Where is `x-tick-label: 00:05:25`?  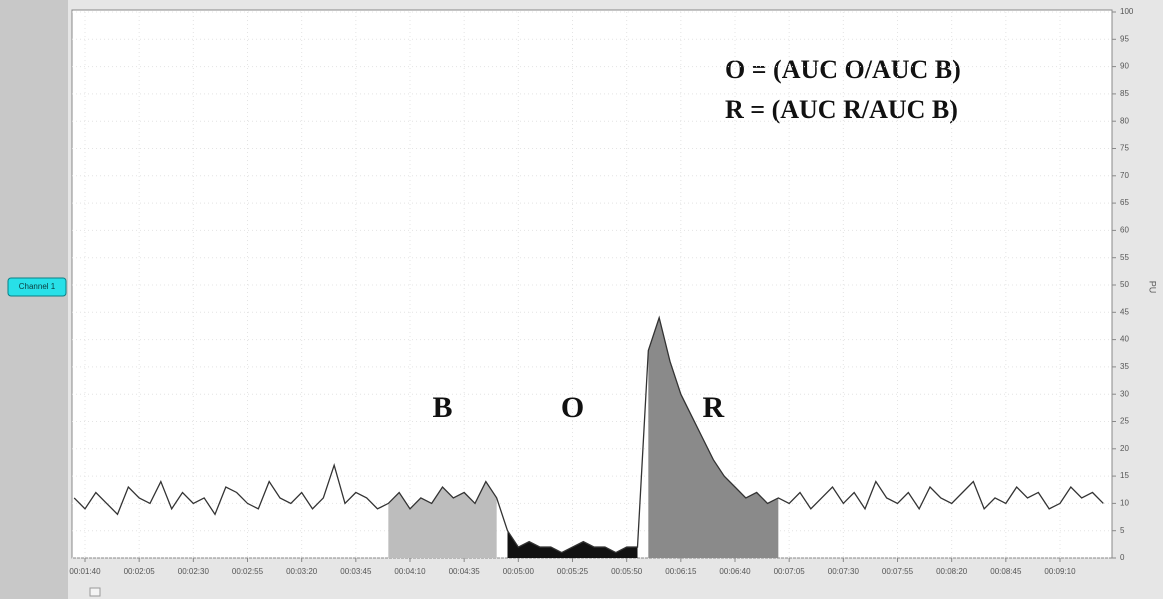
x-tick-label: 00:05:25 is located at coordinates (573, 571).